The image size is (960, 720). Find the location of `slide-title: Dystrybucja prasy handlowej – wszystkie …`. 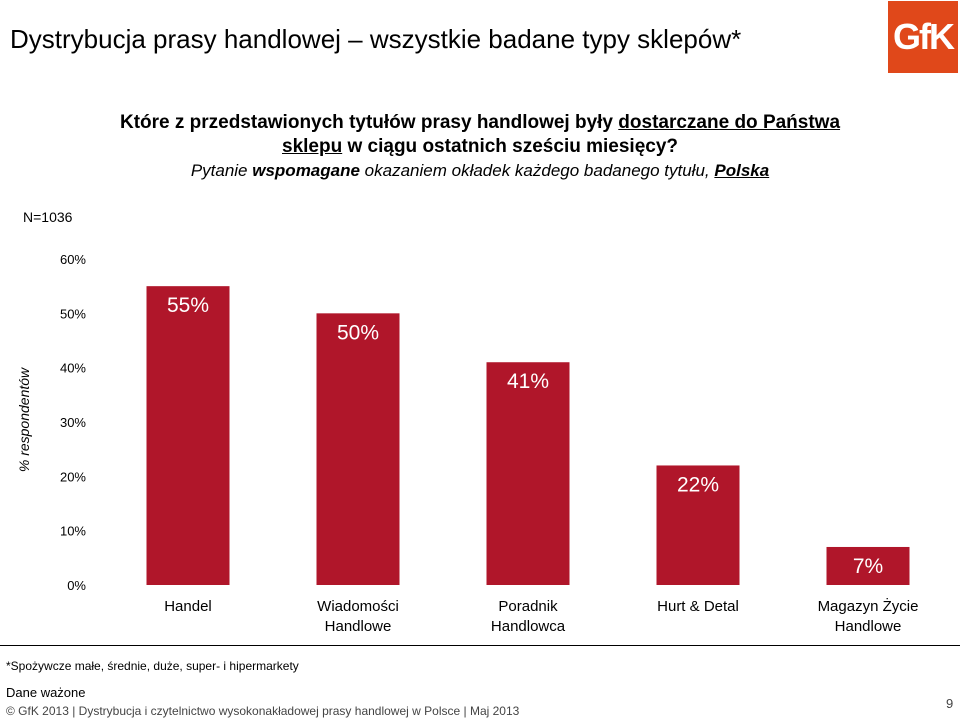

slide-title: Dystrybucja prasy handlowej – wszystkie … is located at coordinates (376, 39).